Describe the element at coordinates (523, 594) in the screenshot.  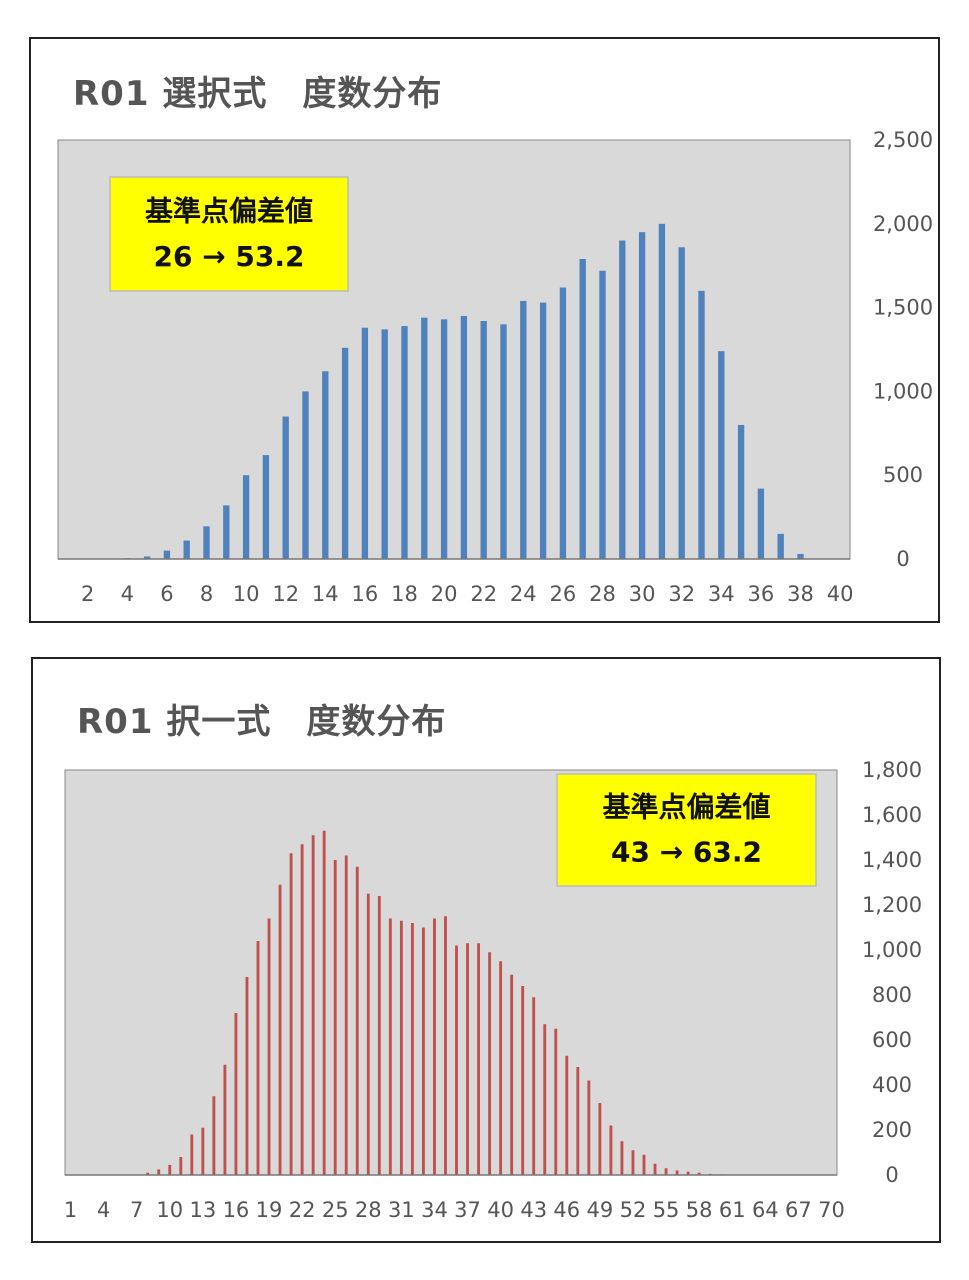
I see `x-tick-label: 24` at that location.